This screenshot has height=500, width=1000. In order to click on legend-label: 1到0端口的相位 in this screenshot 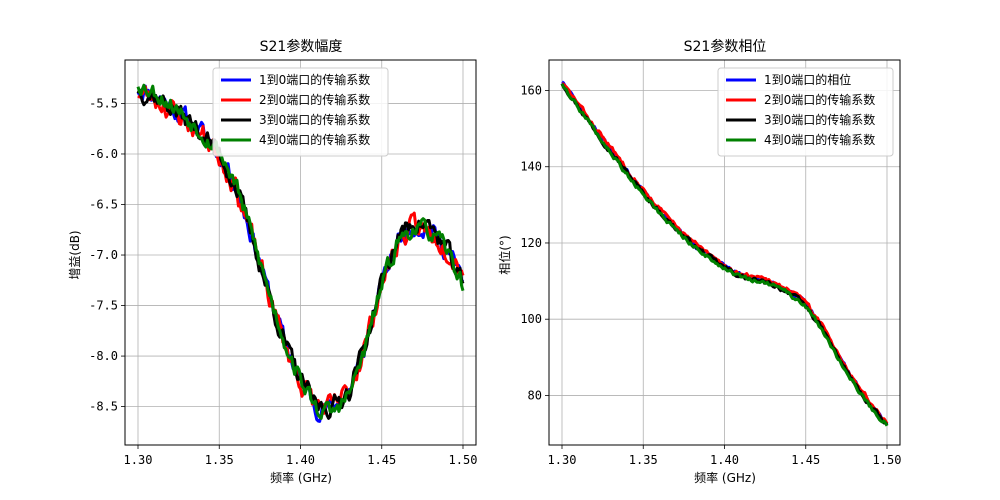, I will do `click(807, 79)`.